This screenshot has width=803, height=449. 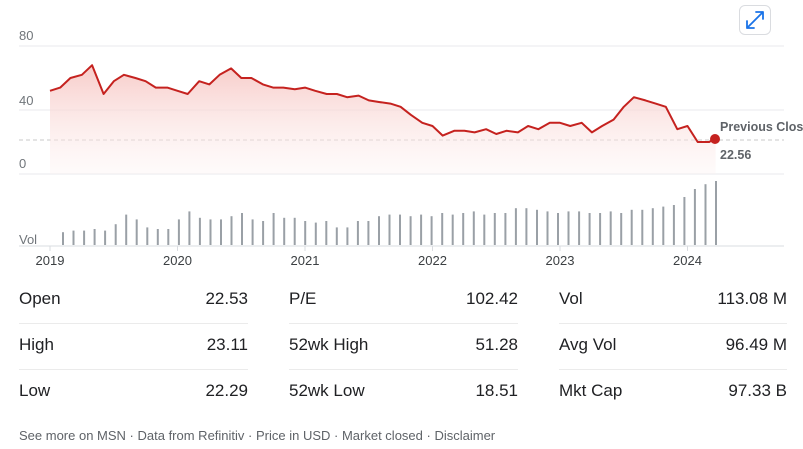 I want to click on stat-row-mkt-cap: Mkt Cap 97.33 B, so click(x=673, y=393).